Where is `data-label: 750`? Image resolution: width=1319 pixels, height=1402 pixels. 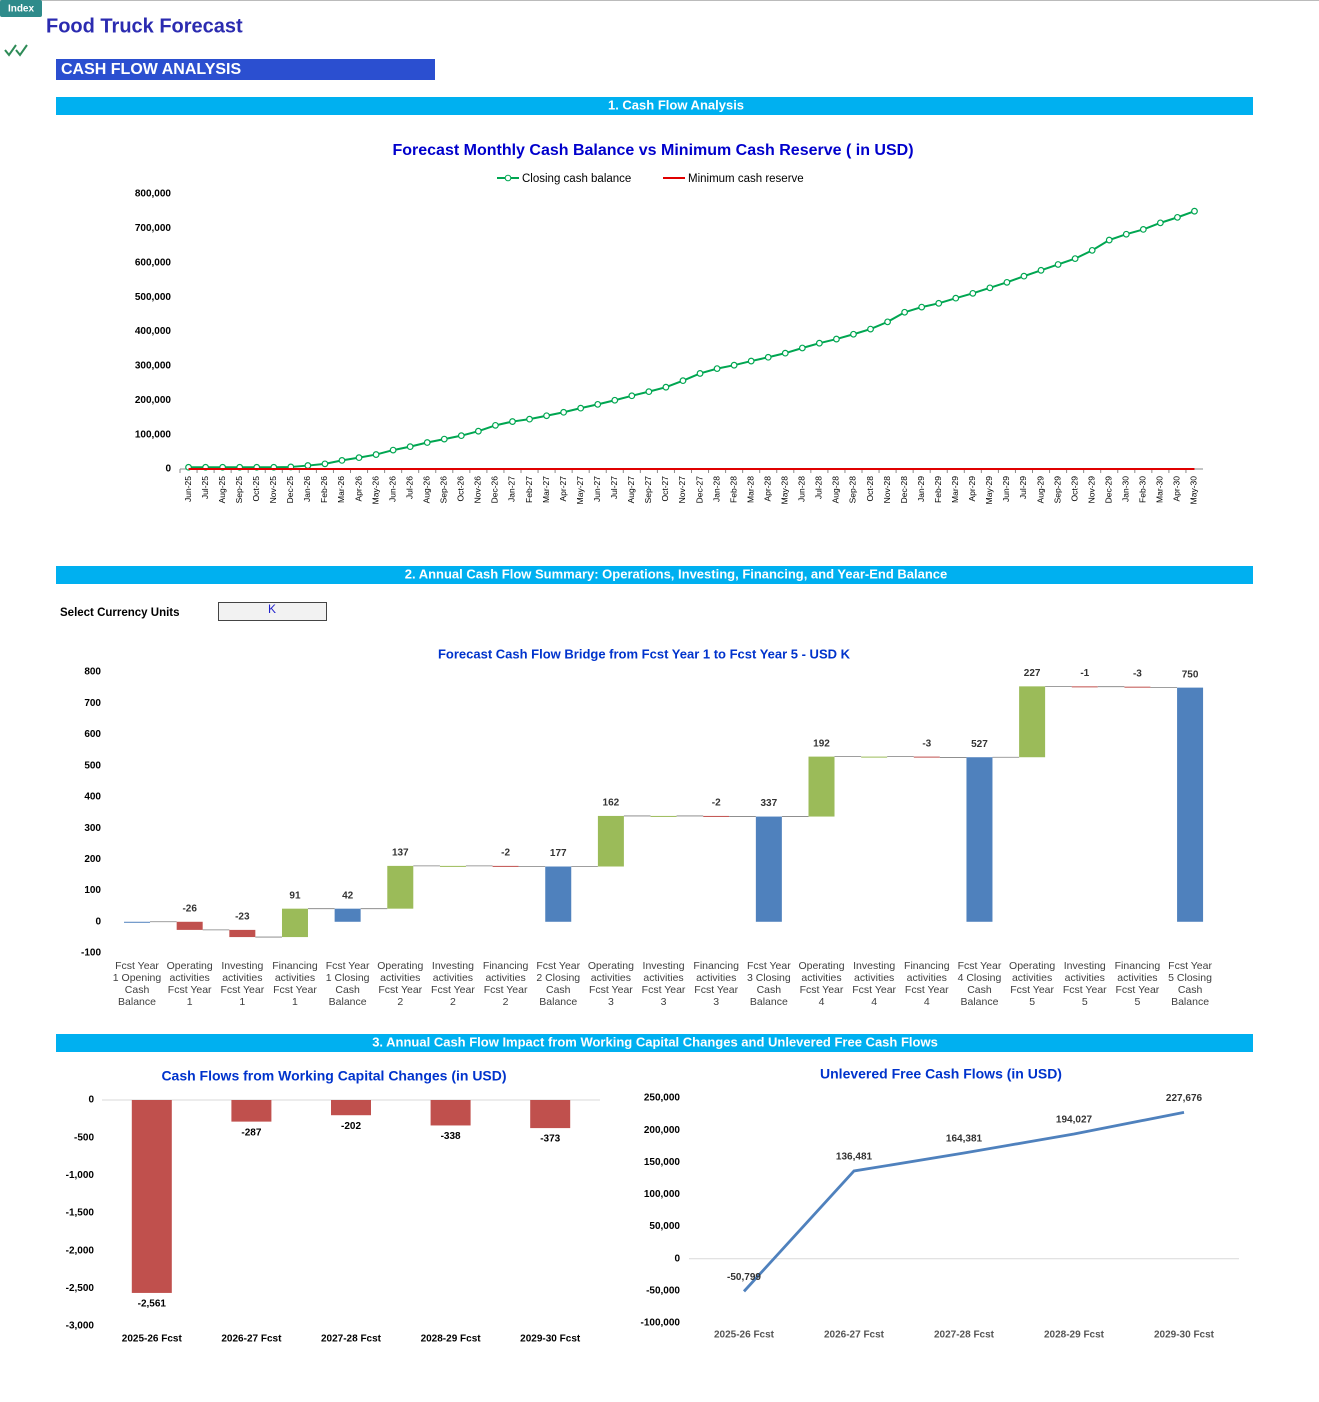 data-label: 750 is located at coordinates (1190, 674).